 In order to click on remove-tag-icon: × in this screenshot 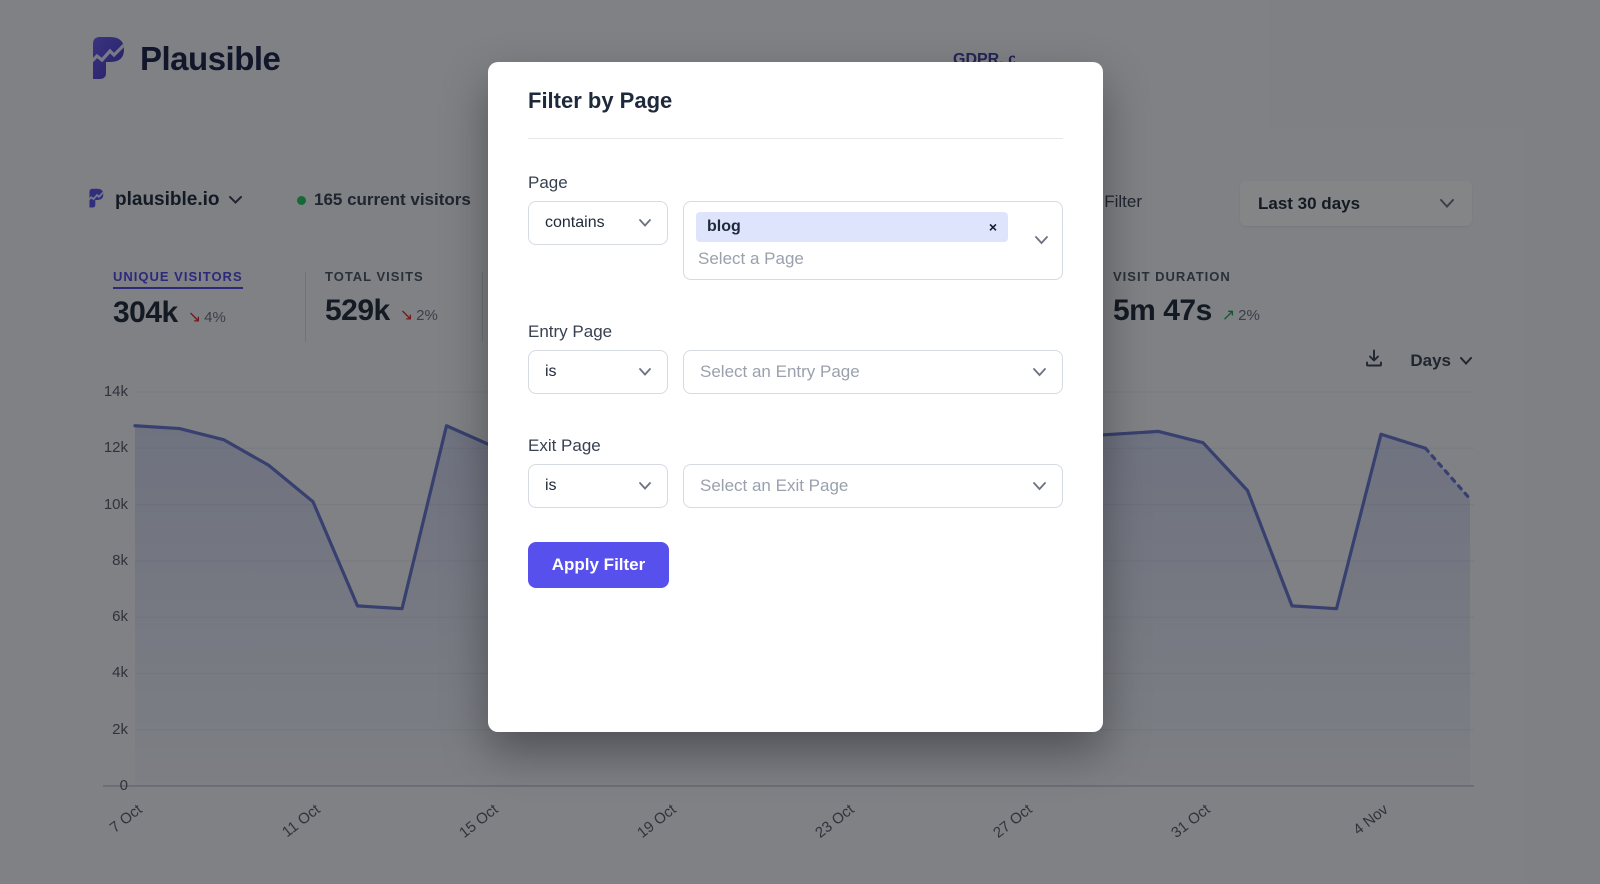, I will do `click(992, 227)`.